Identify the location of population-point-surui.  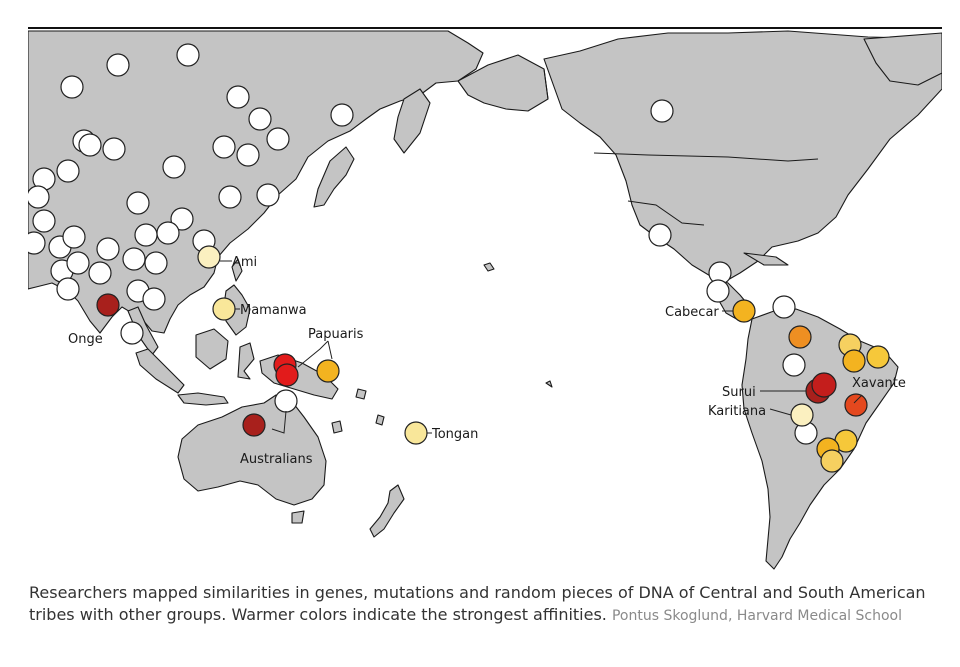
(824, 385).